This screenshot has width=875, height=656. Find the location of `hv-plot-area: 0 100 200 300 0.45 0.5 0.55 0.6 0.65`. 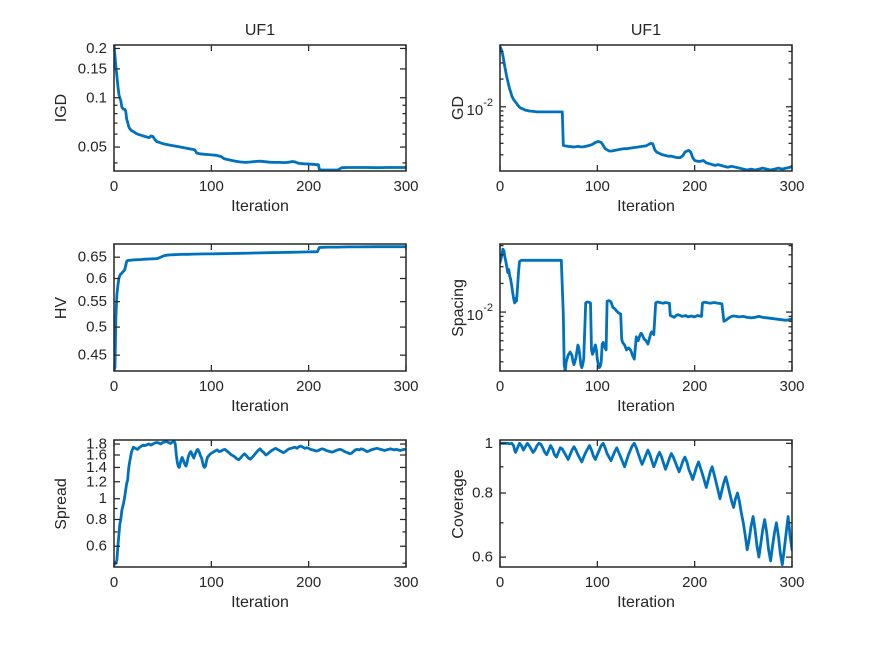

hv-plot-area: 0 100 200 300 0.45 0.5 0.55 0.6 0.65 is located at coordinates (248, 319).